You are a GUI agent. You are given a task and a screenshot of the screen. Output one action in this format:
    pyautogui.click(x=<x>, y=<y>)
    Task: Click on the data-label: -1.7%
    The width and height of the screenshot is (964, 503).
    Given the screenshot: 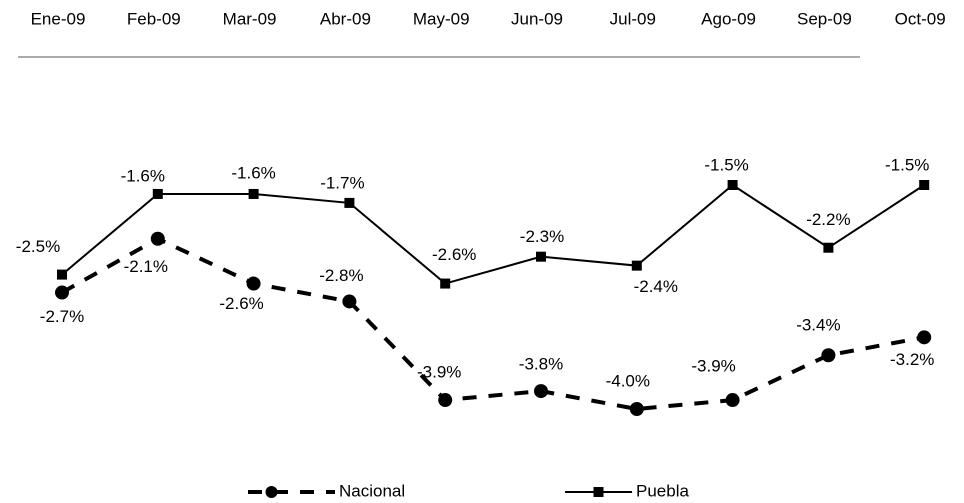 What is the action you would take?
    pyautogui.click(x=342, y=182)
    